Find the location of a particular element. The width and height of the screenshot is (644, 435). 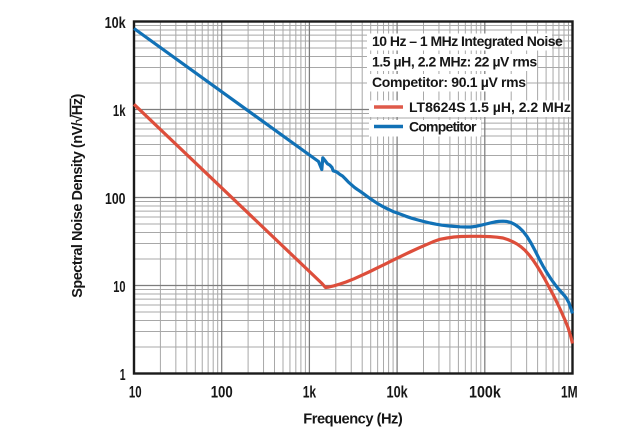

svg-text: 100k is located at coordinates (485, 392).